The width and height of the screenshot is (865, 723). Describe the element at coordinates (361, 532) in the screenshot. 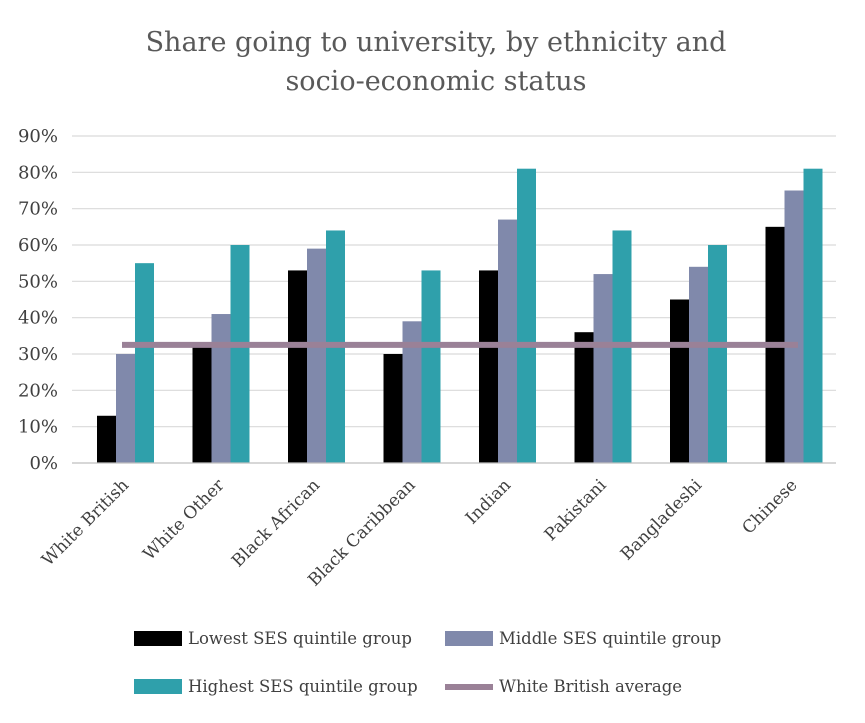

I see `x-category-label: Black Caribbean` at that location.